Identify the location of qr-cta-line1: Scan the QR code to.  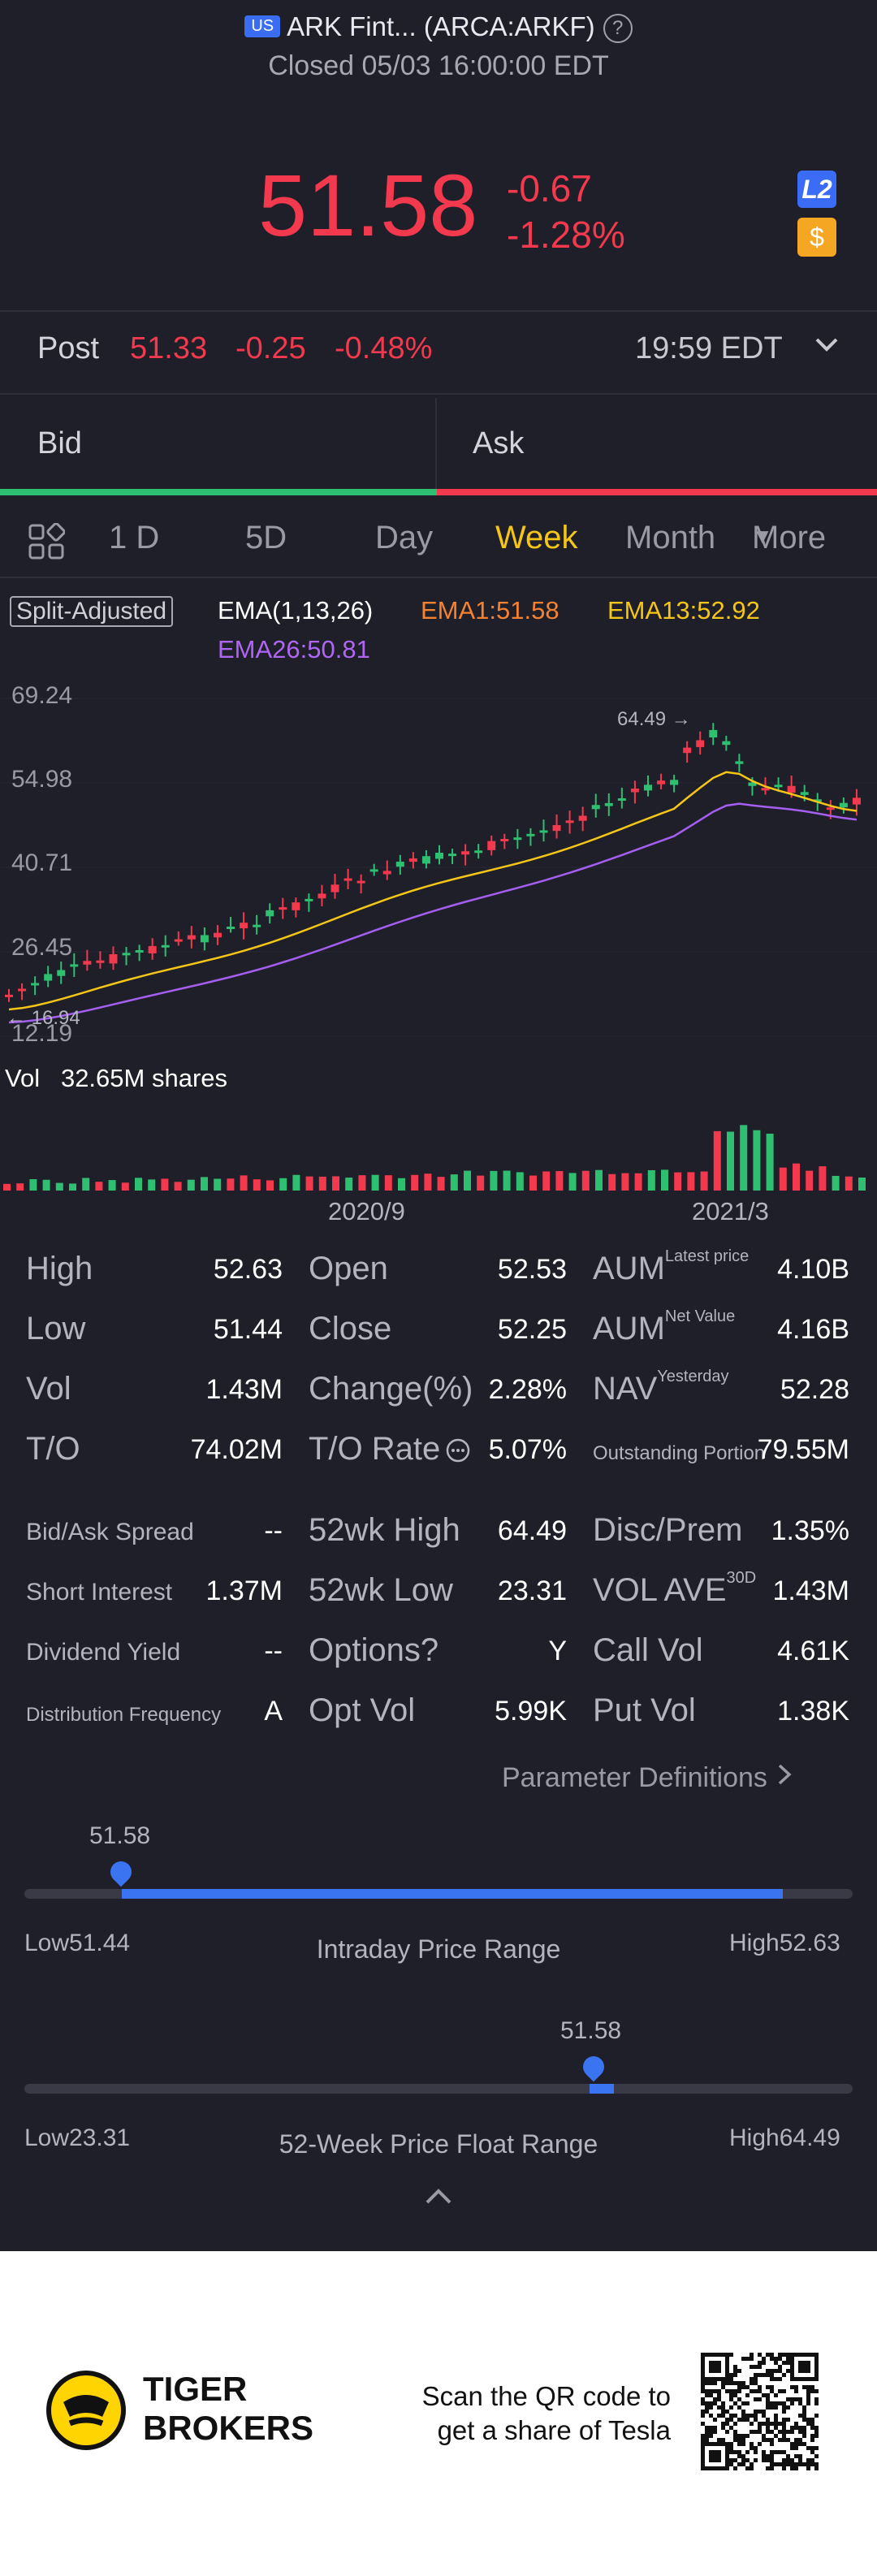
(546, 2396).